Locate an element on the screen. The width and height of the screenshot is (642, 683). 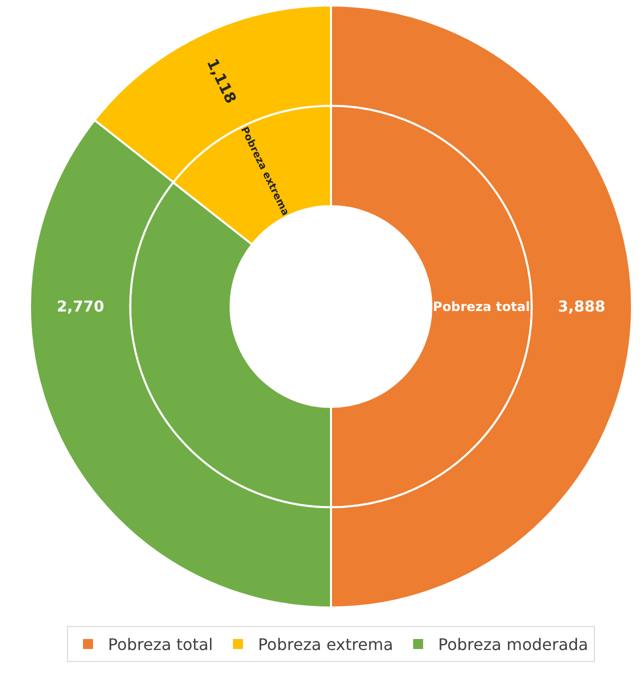
legend-label: Pobreza total is located at coordinates (160, 644).